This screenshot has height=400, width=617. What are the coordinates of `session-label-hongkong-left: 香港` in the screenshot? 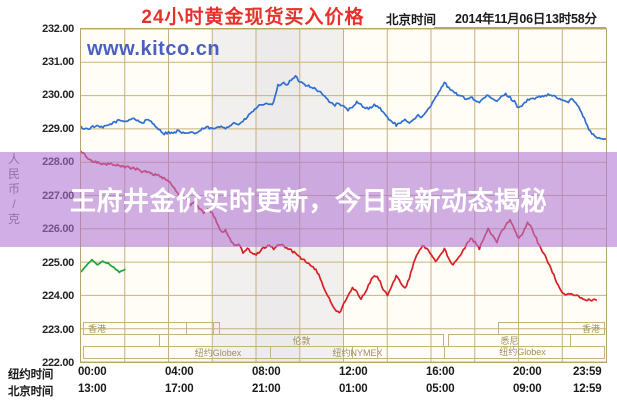 It's located at (97, 329).